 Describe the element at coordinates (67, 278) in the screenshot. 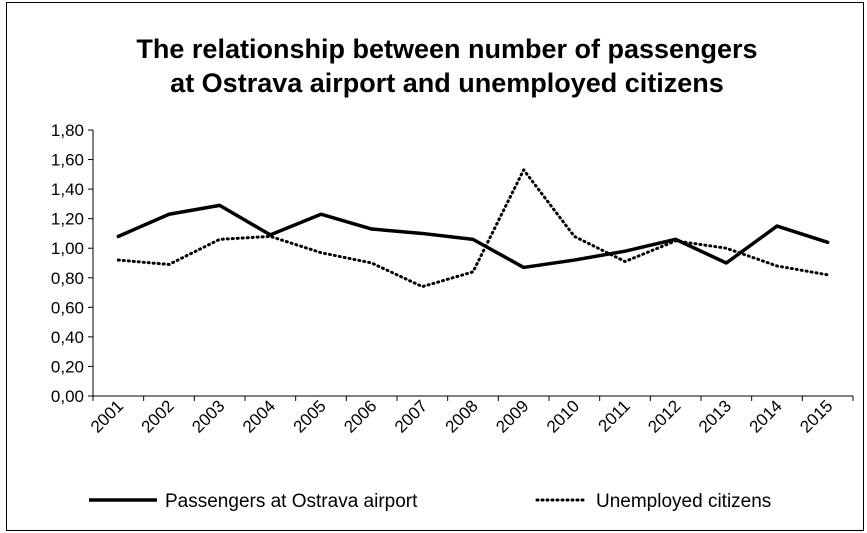

I see `y-tick-label: 0,80` at that location.